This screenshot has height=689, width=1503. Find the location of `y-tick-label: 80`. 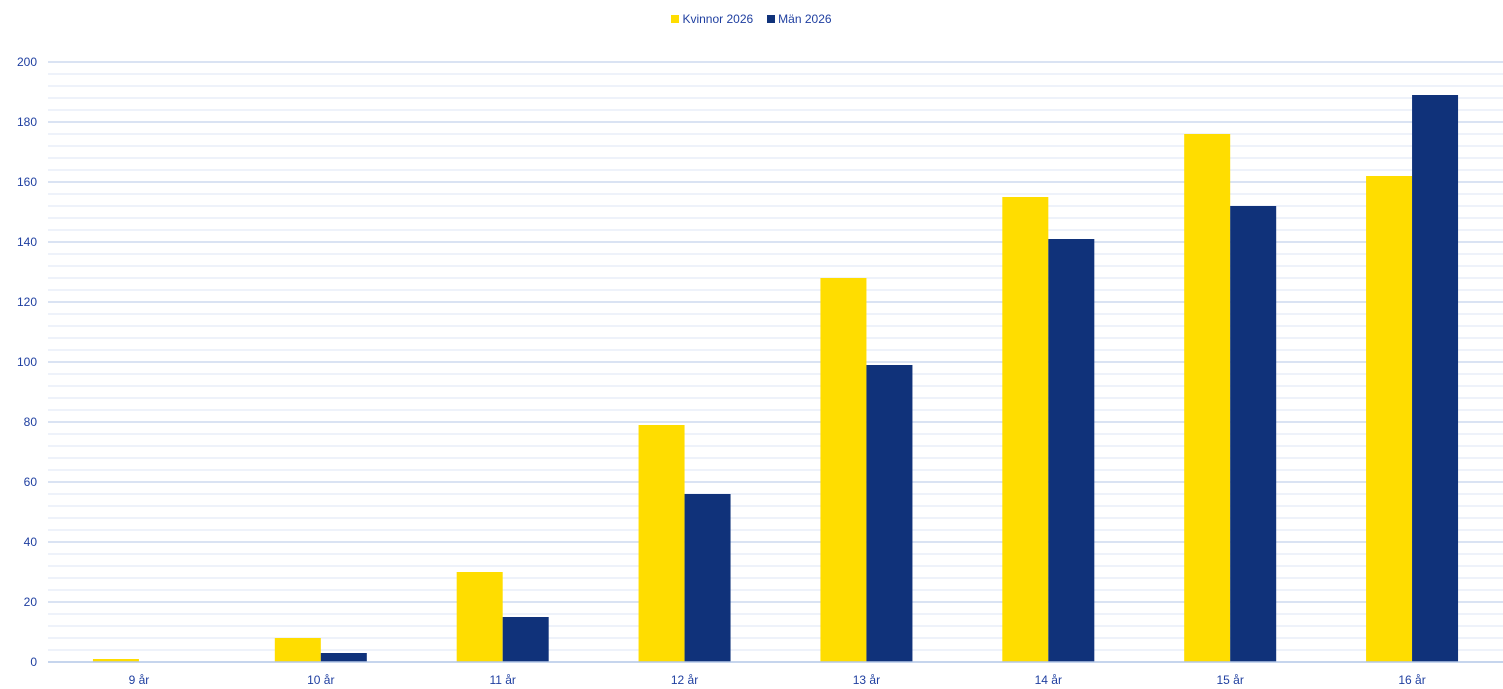

y-tick-label: 80 is located at coordinates (31, 422).